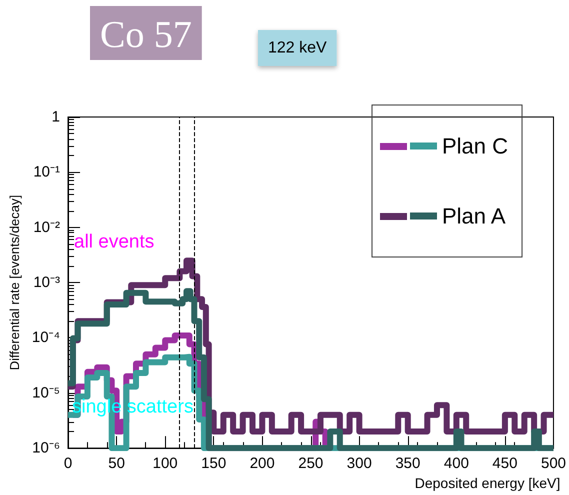 Image resolution: width=569 pixels, height=495 pixels. I want to click on x-tick-label: 350, so click(407, 463).